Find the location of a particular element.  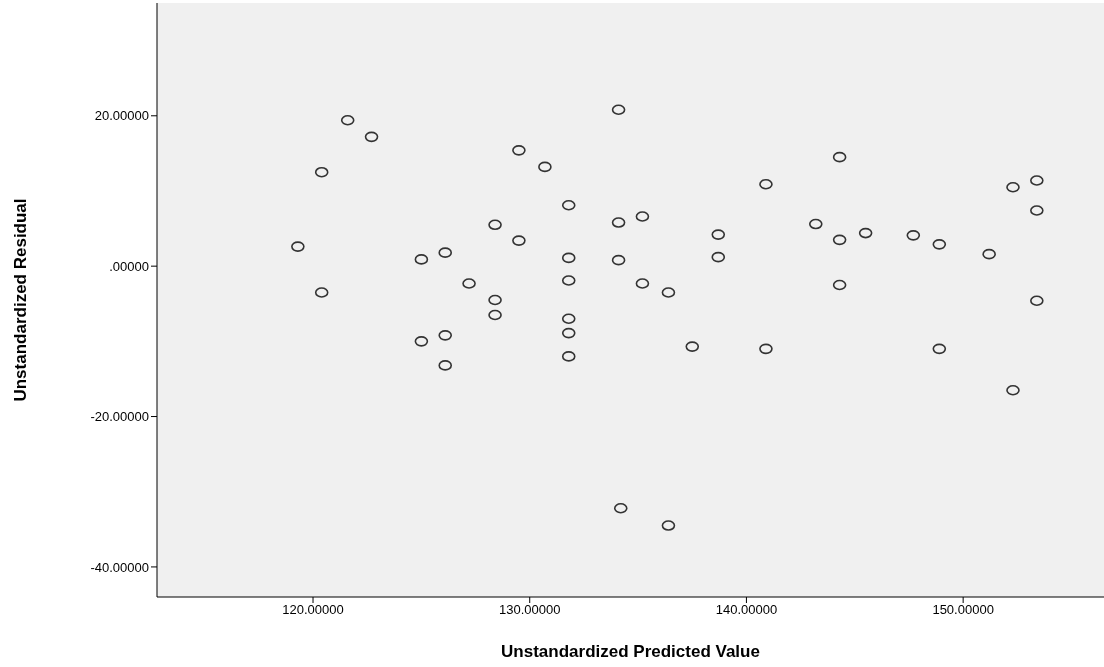

x-tick-label: 150.00000 is located at coordinates (963, 610).